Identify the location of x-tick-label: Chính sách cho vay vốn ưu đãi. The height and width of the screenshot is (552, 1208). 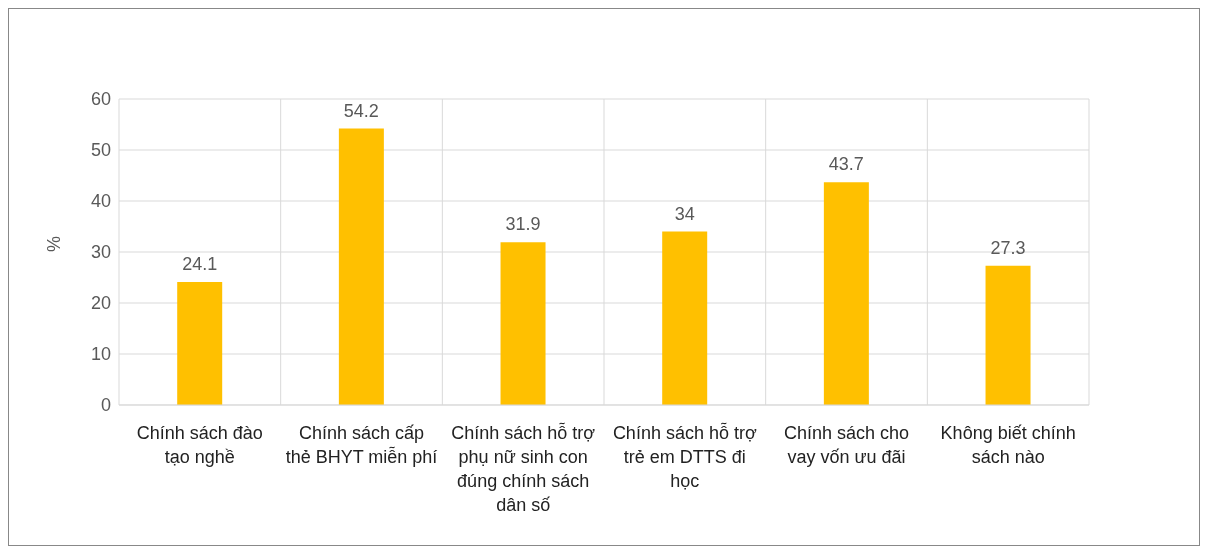
(846, 445).